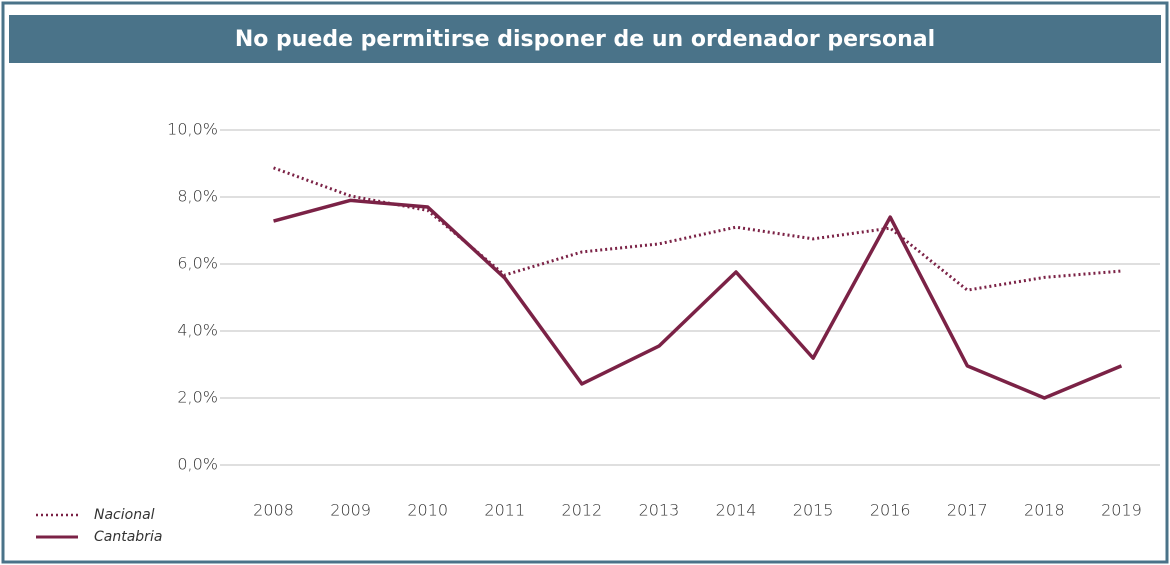 The image size is (1170, 565). What do you see at coordinates (890, 510) in the screenshot?
I see `x-tick-label: 2016` at bounding box center [890, 510].